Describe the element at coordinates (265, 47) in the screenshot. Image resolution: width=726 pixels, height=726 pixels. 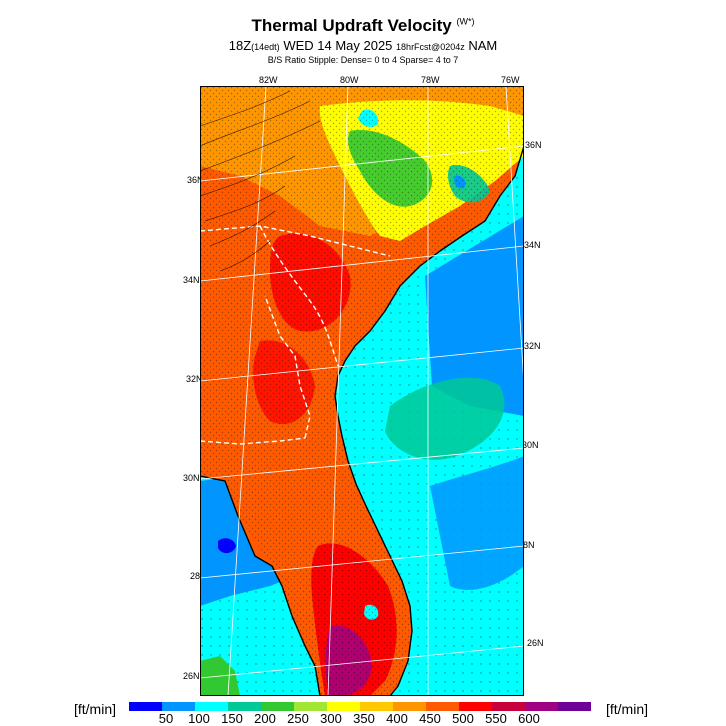
I see `run-local-time: (14edt)` at that location.